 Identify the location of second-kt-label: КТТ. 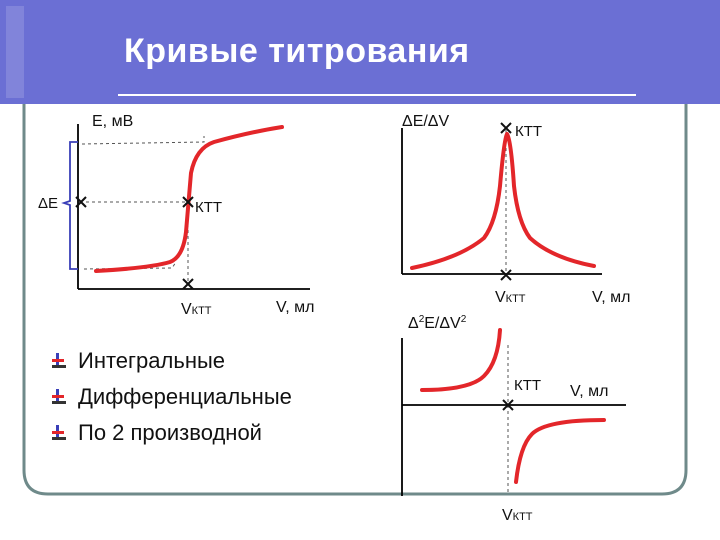
(527, 385).